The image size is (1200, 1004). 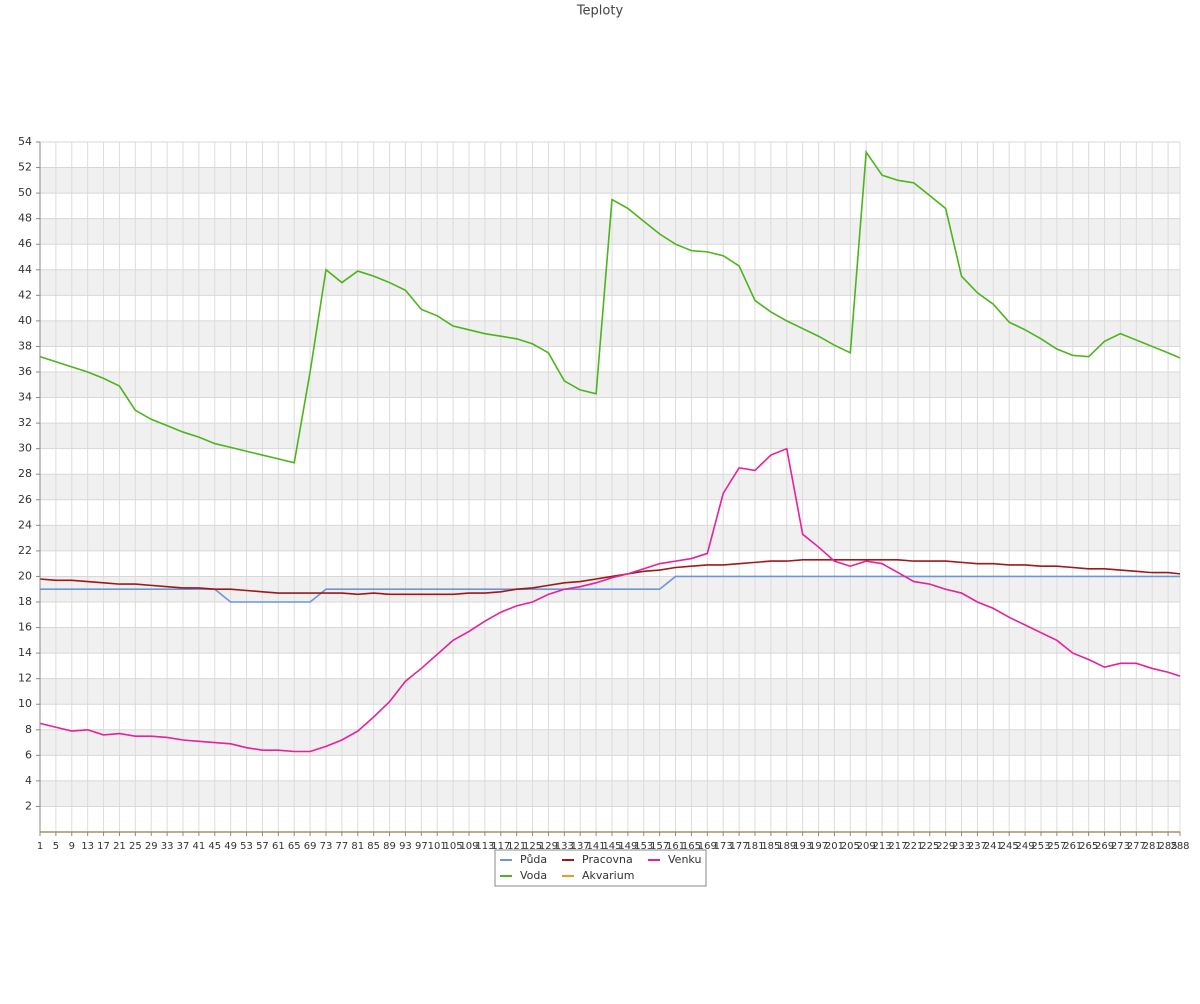 What do you see at coordinates (25, 371) in the screenshot?
I see `y-tick-label: 36` at bounding box center [25, 371].